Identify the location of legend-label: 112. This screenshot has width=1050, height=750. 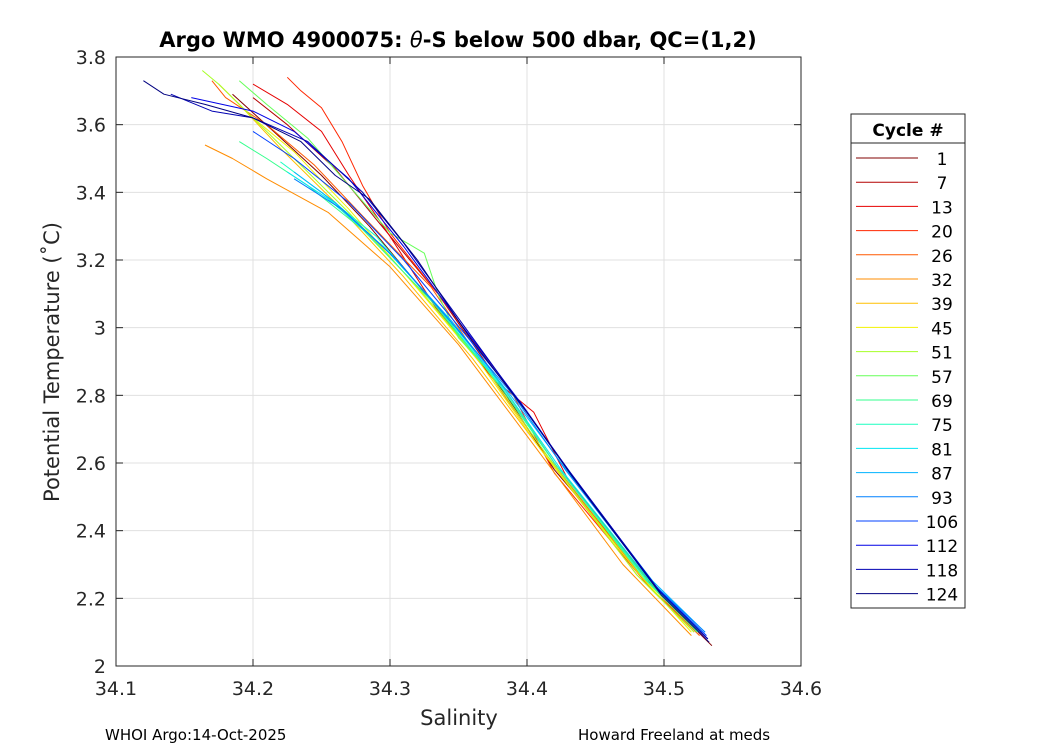
(942, 547).